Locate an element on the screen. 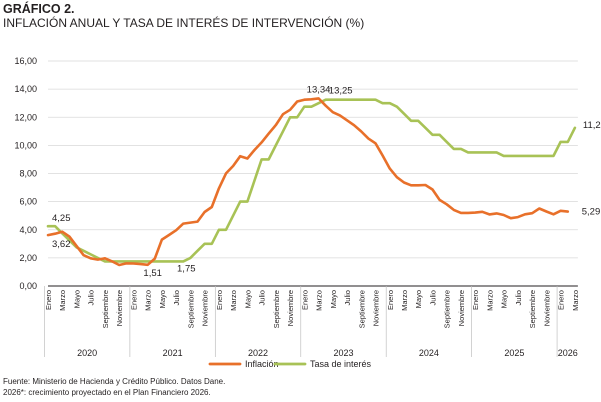  legend-tasa-interes-label: Tasa de interés is located at coordinates (341, 364).